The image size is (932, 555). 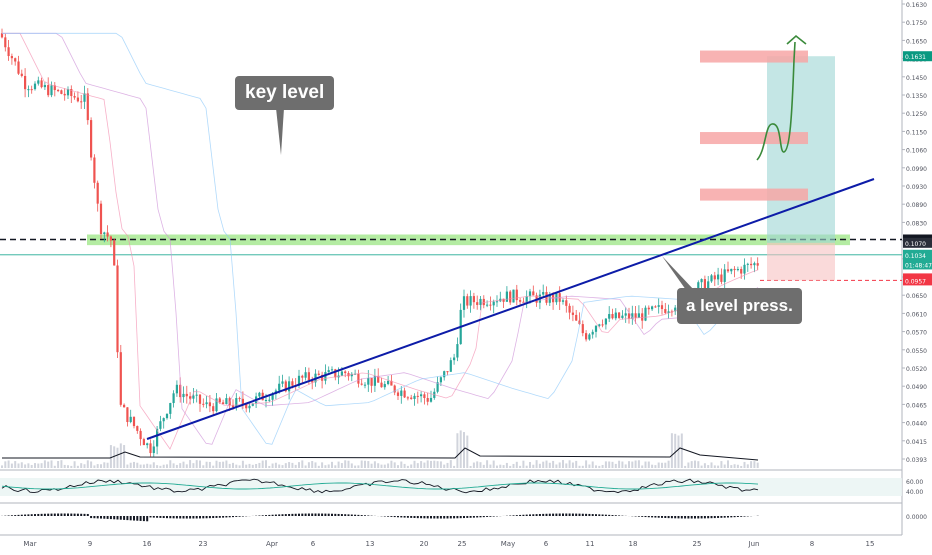 I want to click on loss-box, so click(x=801, y=262).